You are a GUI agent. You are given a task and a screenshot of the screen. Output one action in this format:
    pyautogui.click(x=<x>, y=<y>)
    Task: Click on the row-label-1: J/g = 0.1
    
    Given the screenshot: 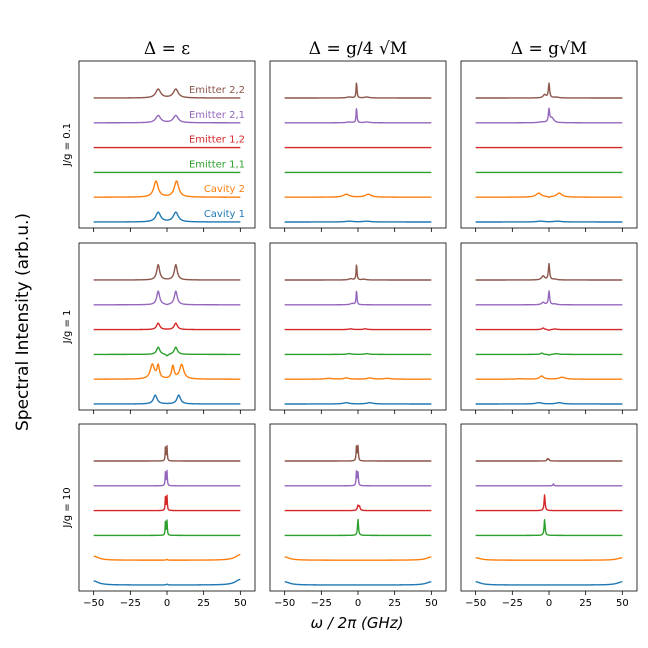 What is the action you would take?
    pyautogui.click(x=67, y=145)
    